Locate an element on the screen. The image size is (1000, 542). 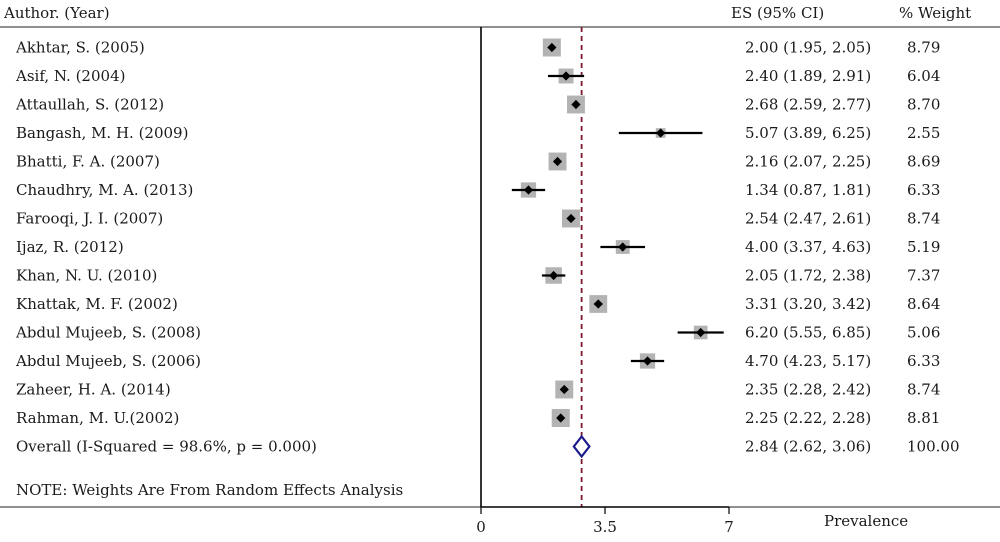
study-label: Abdul Mujeeb, S. (2008) is located at coordinates (108, 333).